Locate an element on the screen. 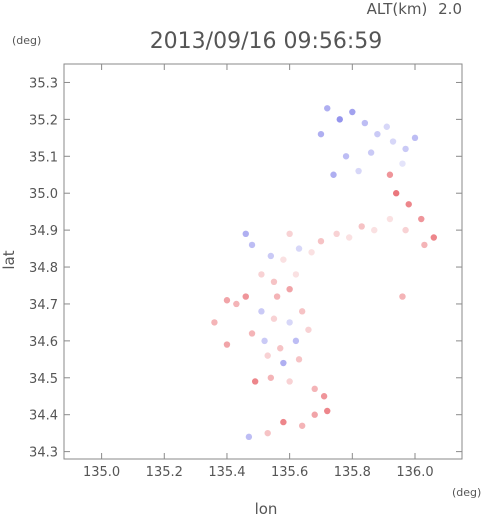  x-tick-label: 135.6 is located at coordinates (289, 472).